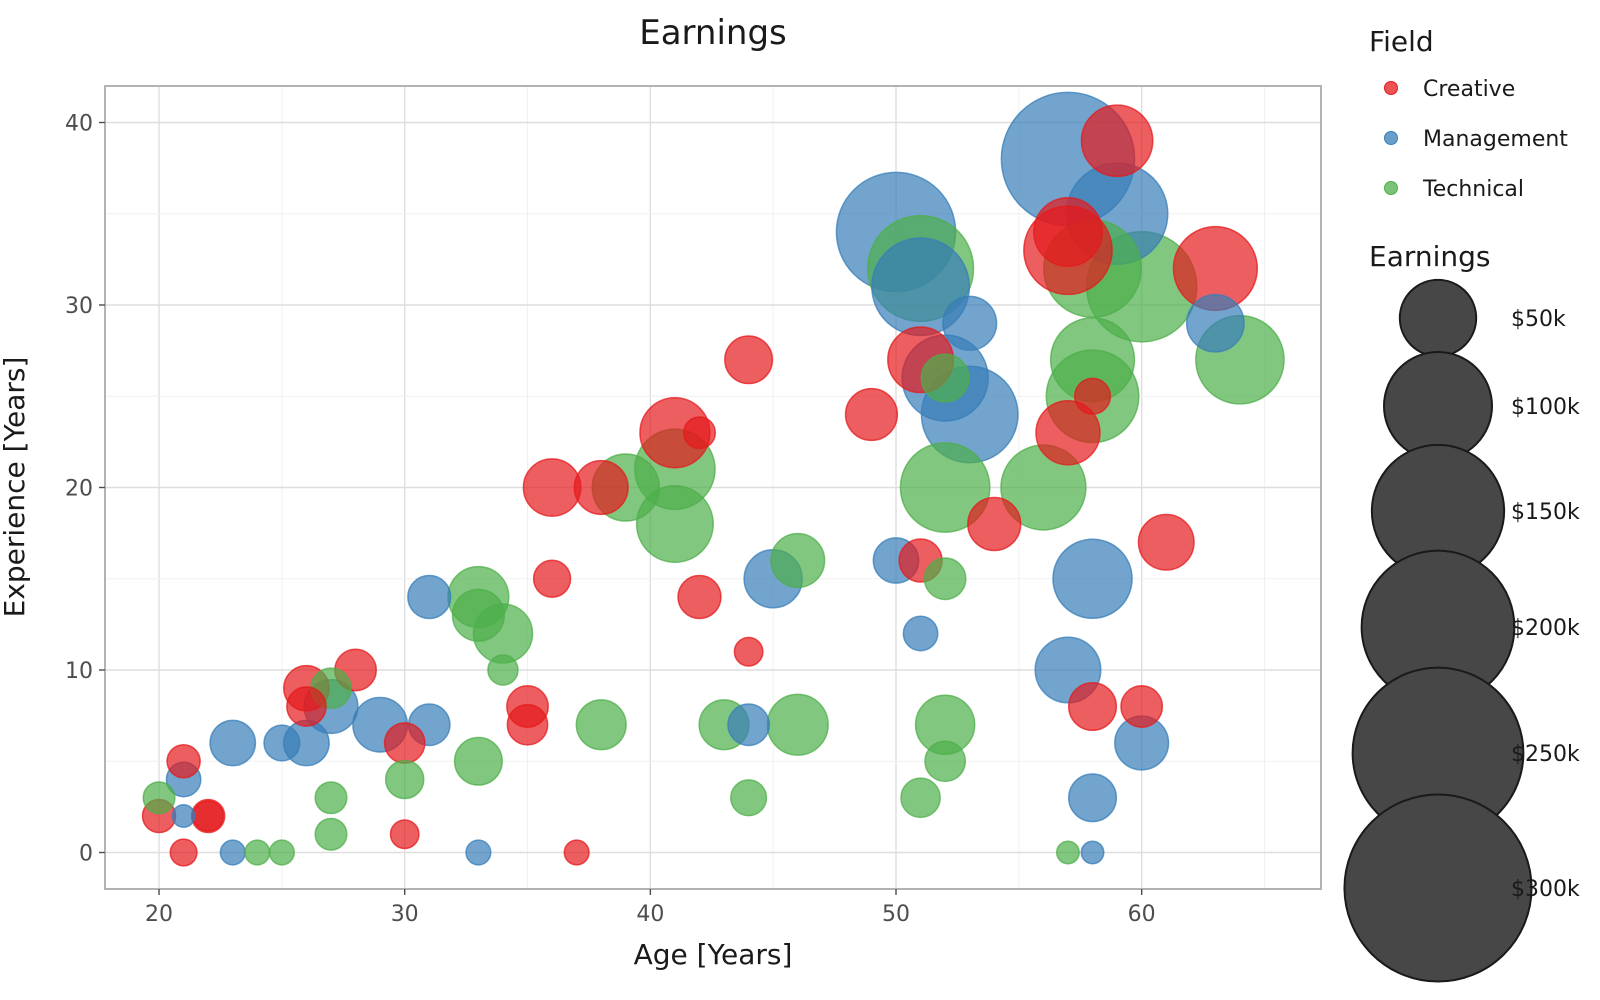  I want to click on size-legend: Earnings $50k $100k $150k $200k $250k $300k, so click(1461, 611).